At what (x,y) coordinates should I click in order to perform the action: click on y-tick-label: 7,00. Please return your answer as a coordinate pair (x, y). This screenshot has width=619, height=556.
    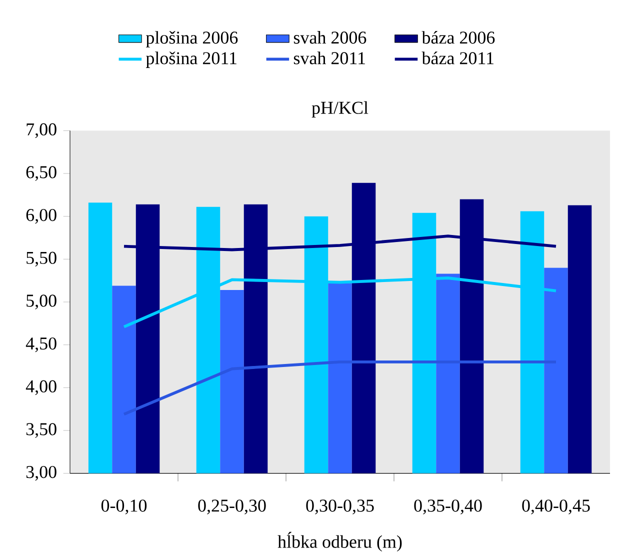
    Looking at the image, I should click on (41, 130).